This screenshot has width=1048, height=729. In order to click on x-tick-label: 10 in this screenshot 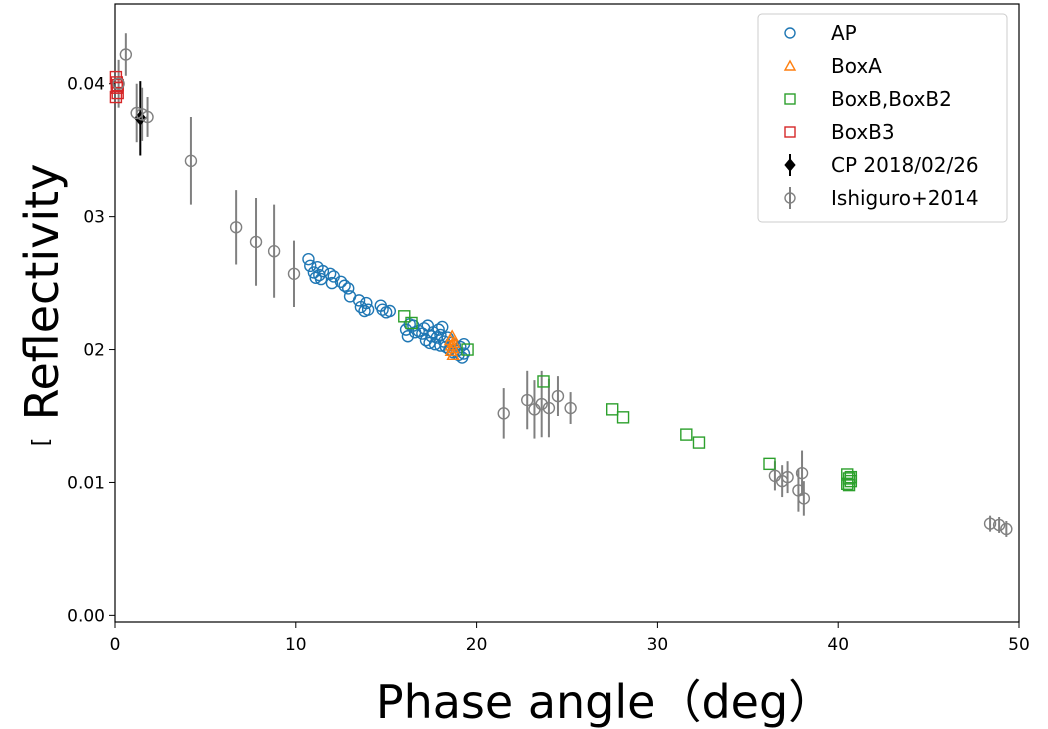, I will do `click(296, 645)`.